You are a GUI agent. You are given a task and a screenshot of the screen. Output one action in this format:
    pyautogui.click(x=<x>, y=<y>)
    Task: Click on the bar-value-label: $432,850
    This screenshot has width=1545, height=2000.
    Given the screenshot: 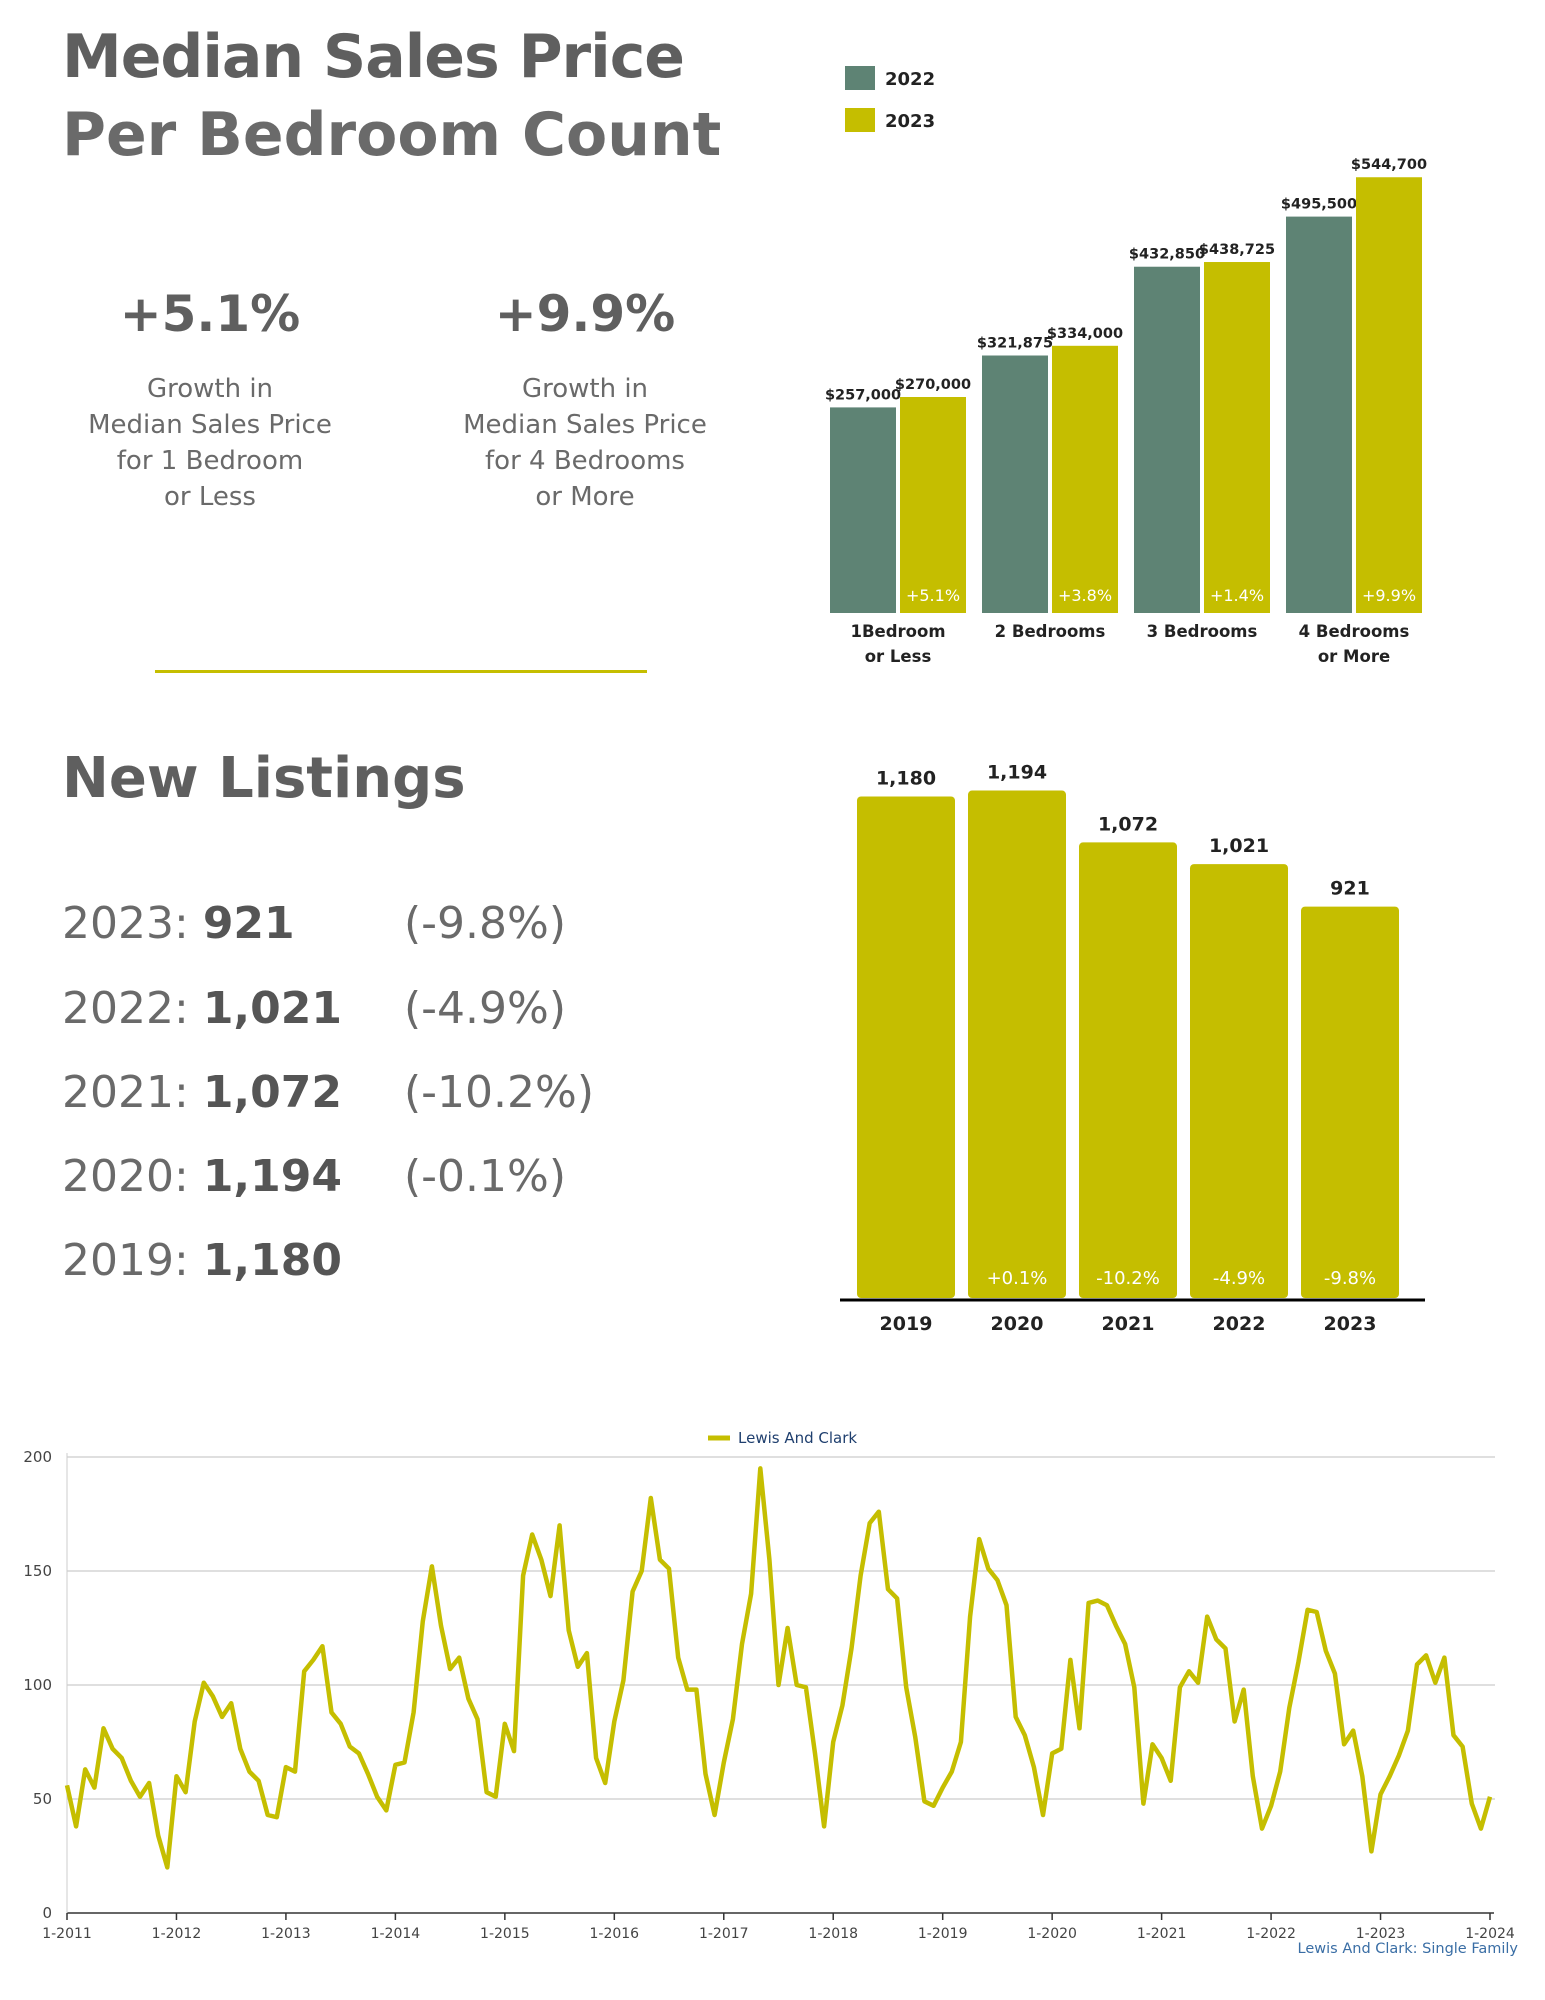 What is the action you would take?
    pyautogui.click(x=1167, y=255)
    